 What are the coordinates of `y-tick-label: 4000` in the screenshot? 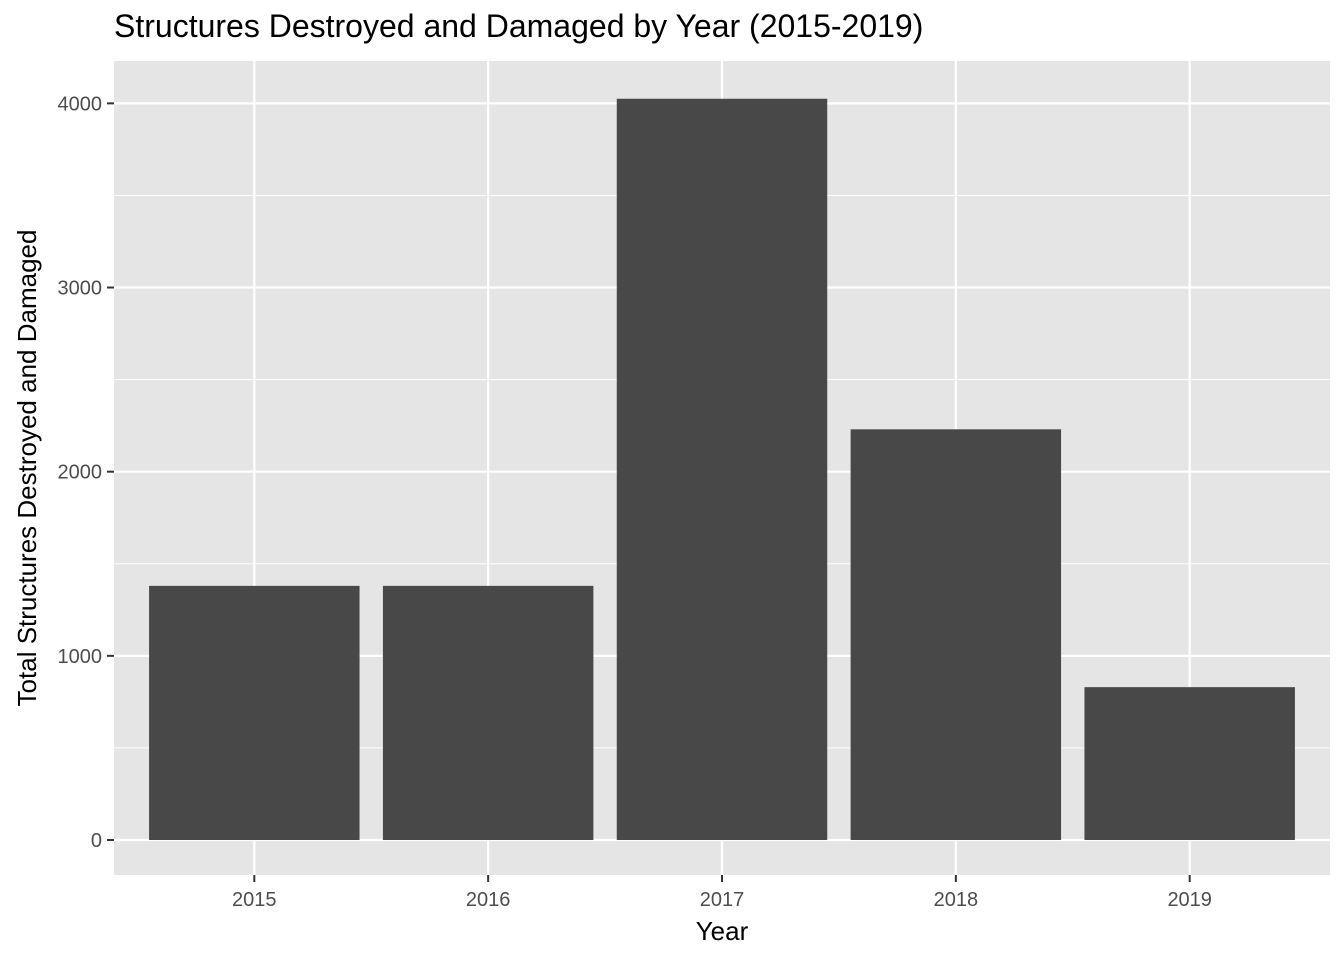 It's located at (80, 104).